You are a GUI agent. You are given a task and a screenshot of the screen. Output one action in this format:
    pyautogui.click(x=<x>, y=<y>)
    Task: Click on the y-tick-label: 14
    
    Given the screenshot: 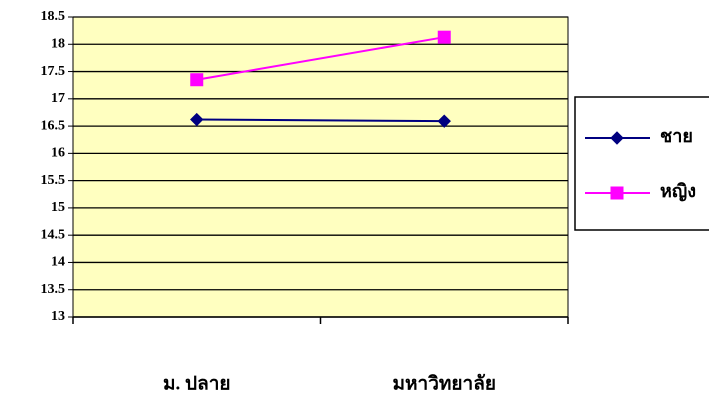 What is the action you would take?
    pyautogui.click(x=58, y=262)
    